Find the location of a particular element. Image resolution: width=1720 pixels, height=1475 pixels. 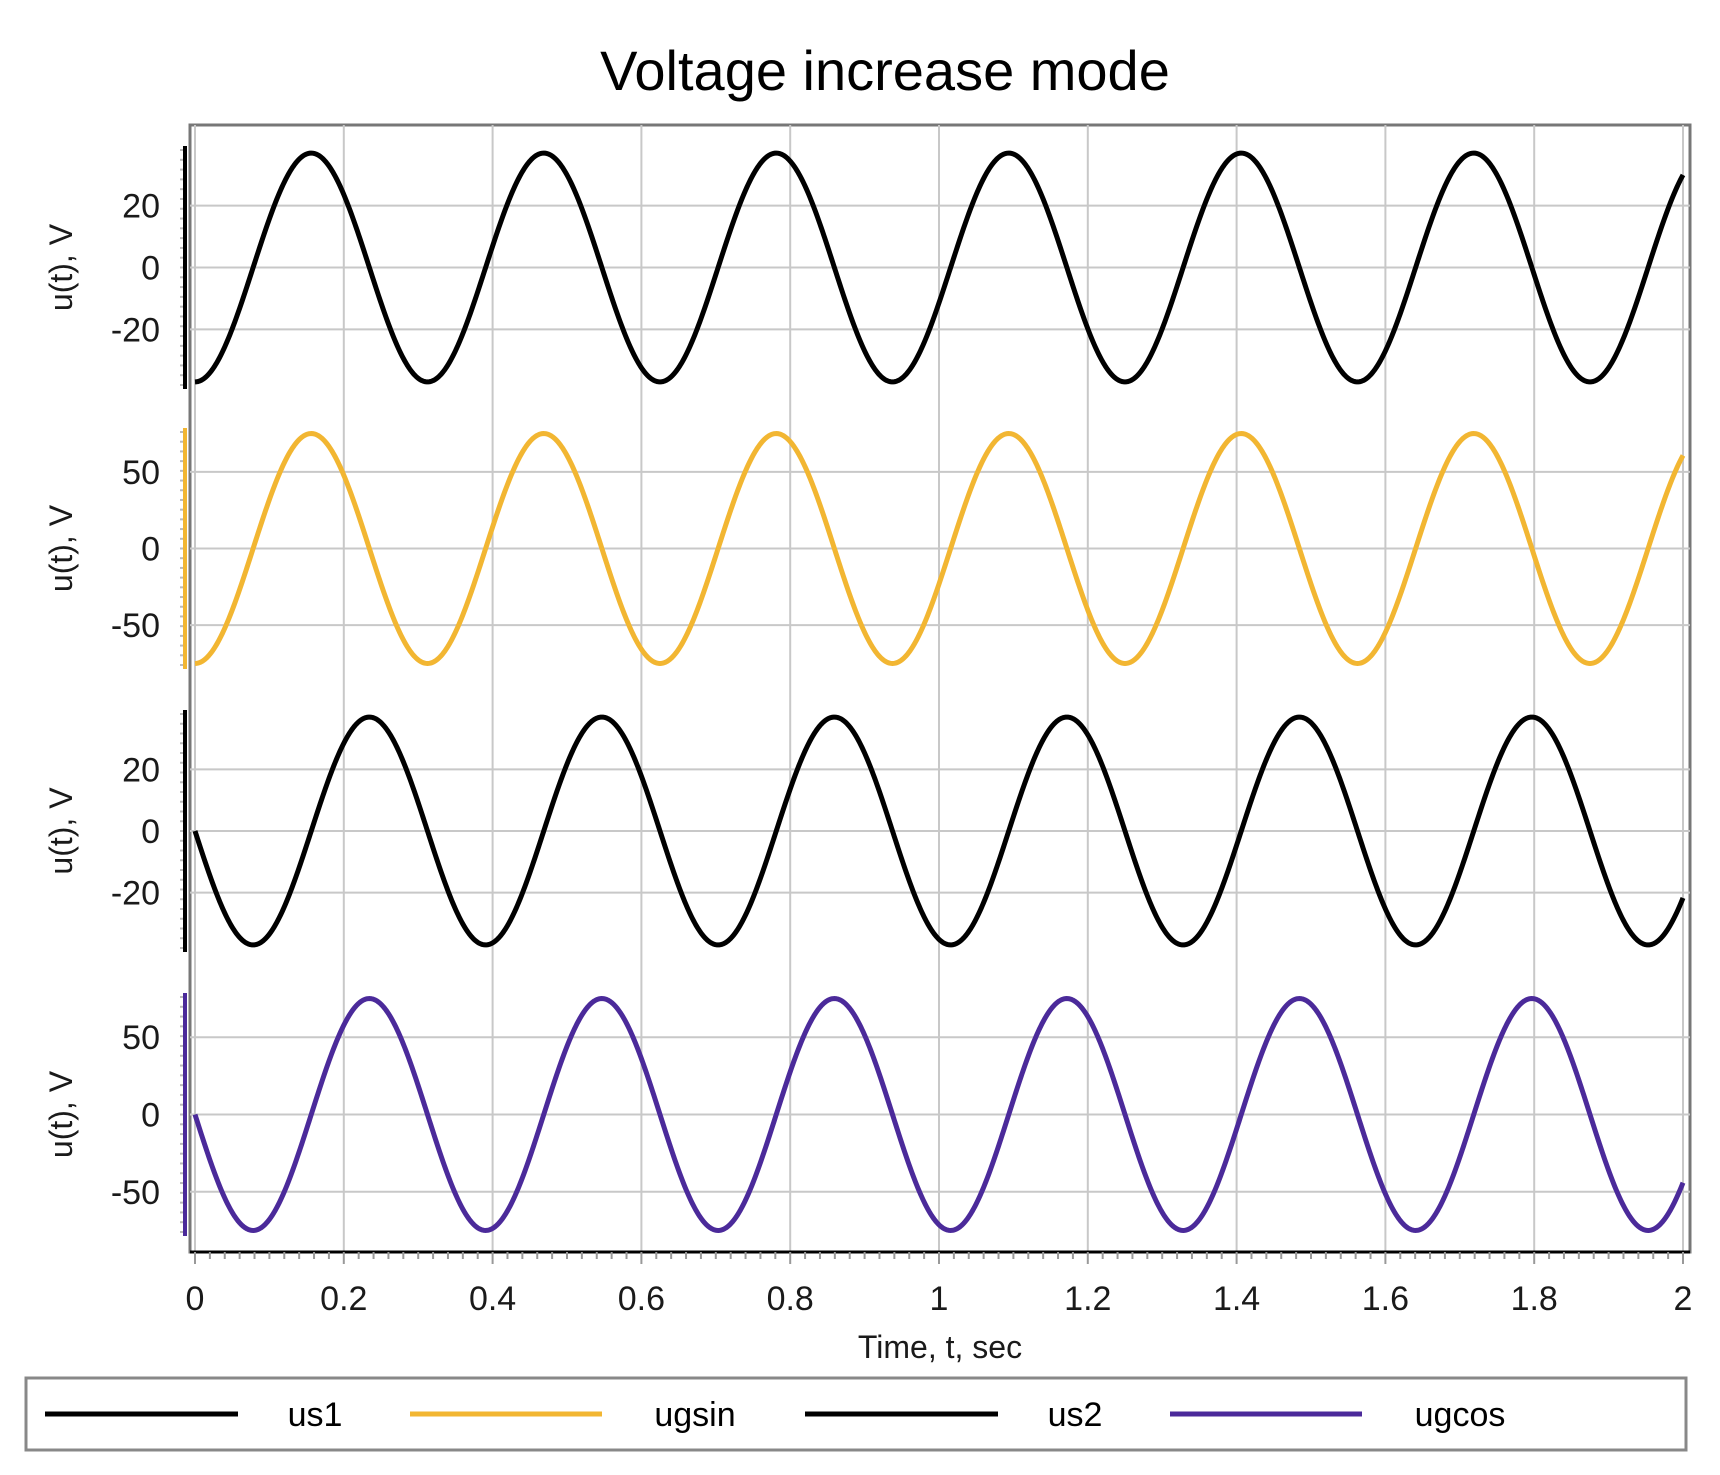

x-tick-label: 0.4 is located at coordinates (492, 1299).